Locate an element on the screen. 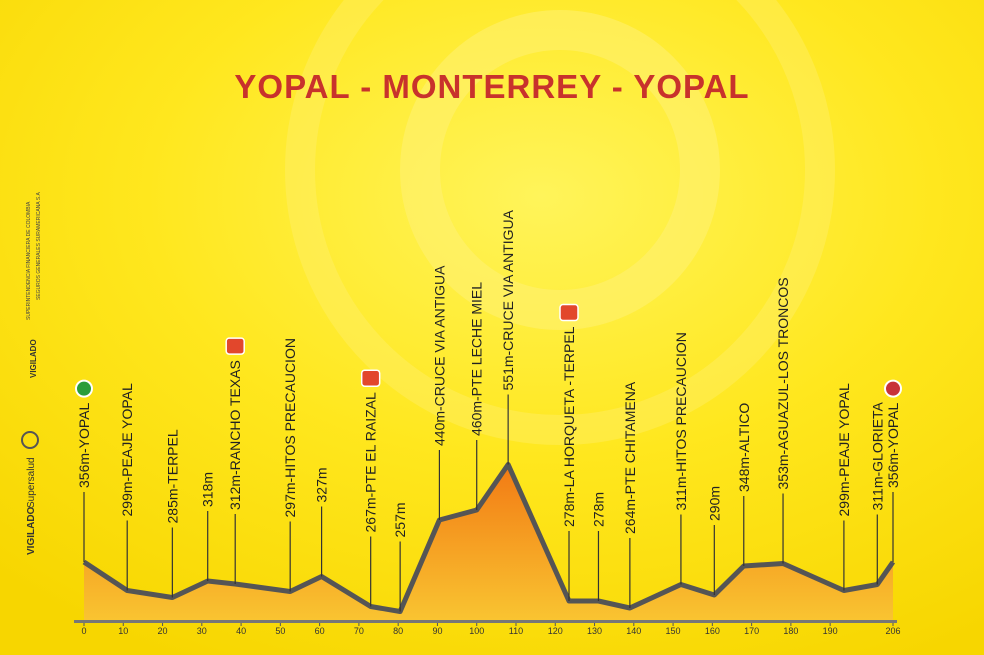  x-tick-label: 180 is located at coordinates (790, 631).